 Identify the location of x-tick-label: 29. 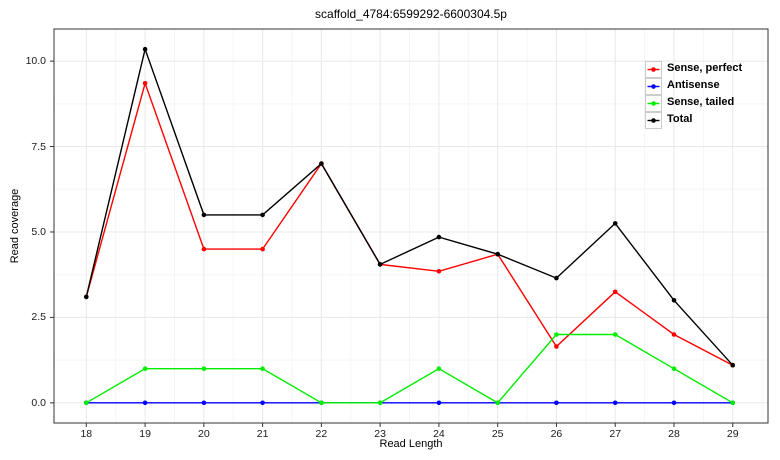
(732, 434).